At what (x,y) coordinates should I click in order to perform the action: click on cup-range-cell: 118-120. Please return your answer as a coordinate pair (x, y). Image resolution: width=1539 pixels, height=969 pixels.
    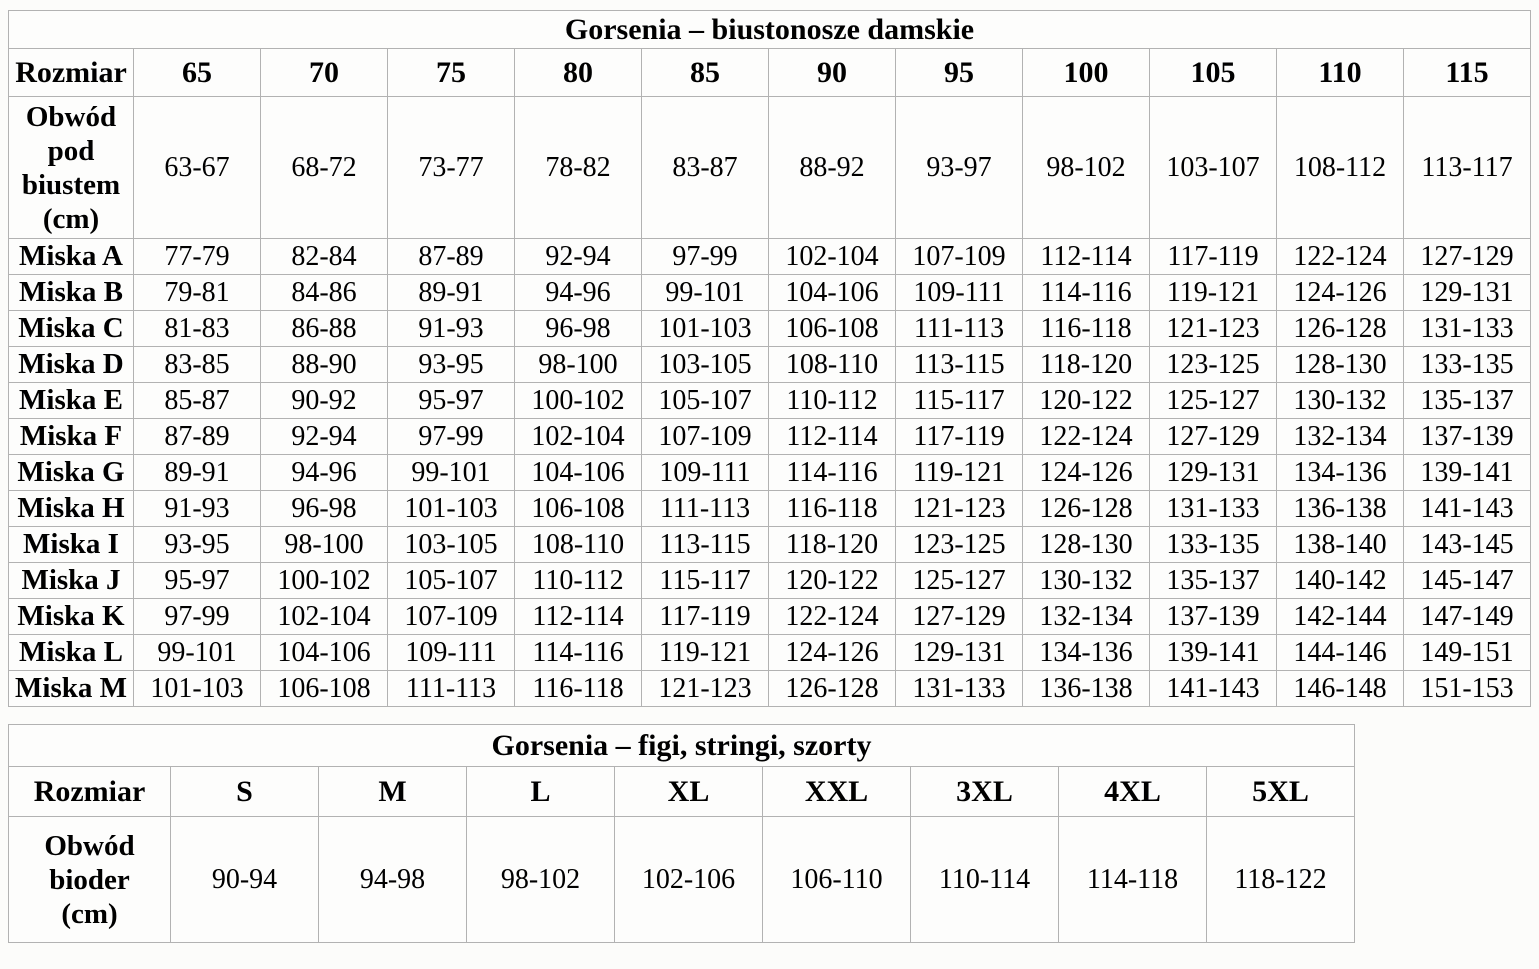
    Looking at the image, I should click on (832, 544).